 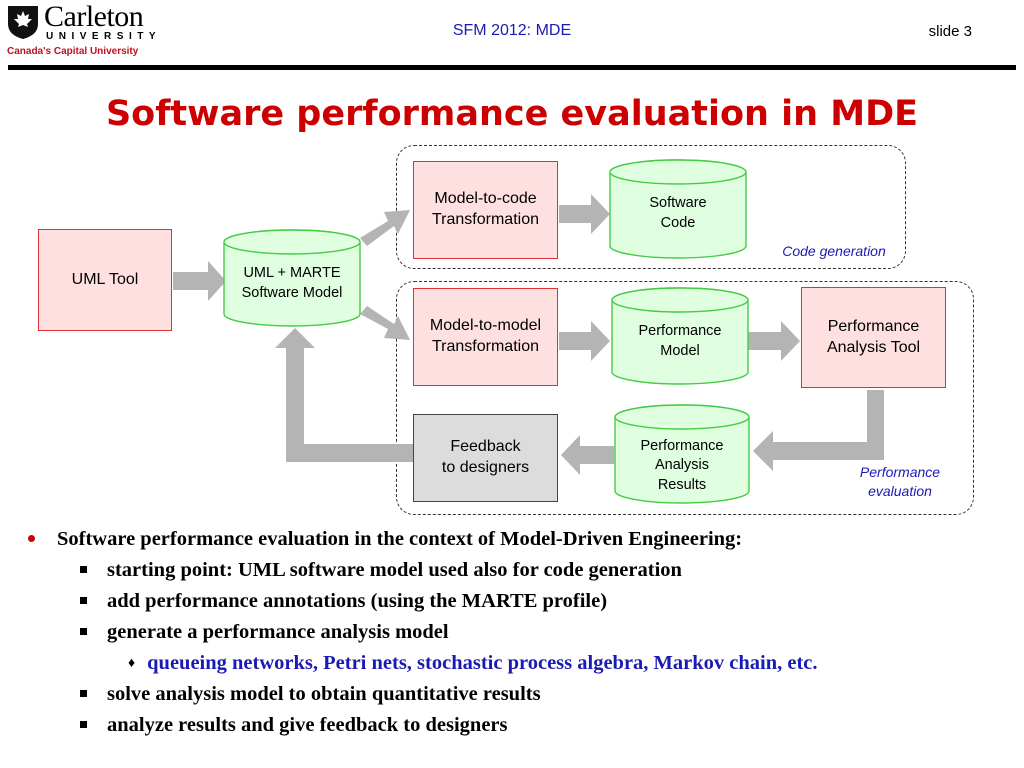 I want to click on code-line1: Software, so click(x=678, y=203).